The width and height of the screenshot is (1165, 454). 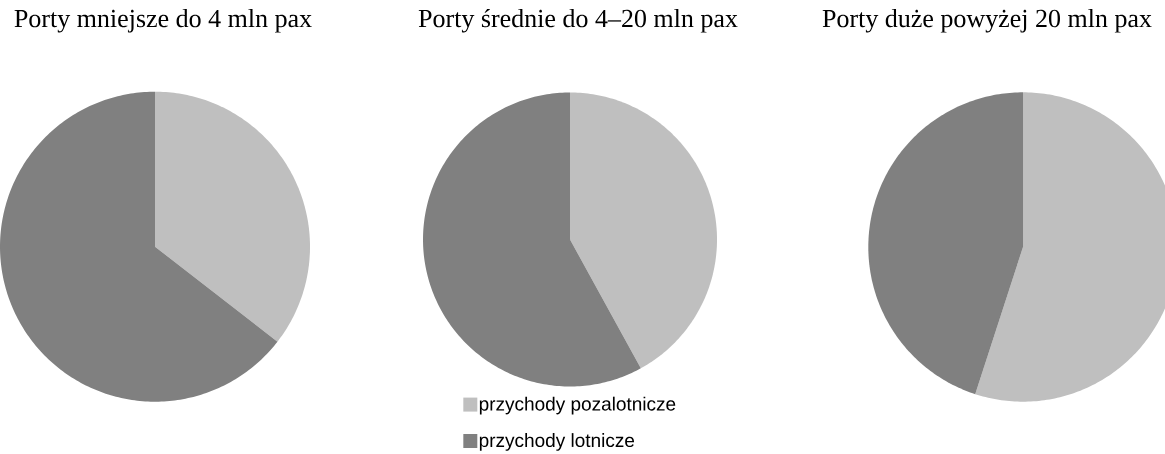 I want to click on legend-label: przychody pozalotnicze, so click(x=577, y=405).